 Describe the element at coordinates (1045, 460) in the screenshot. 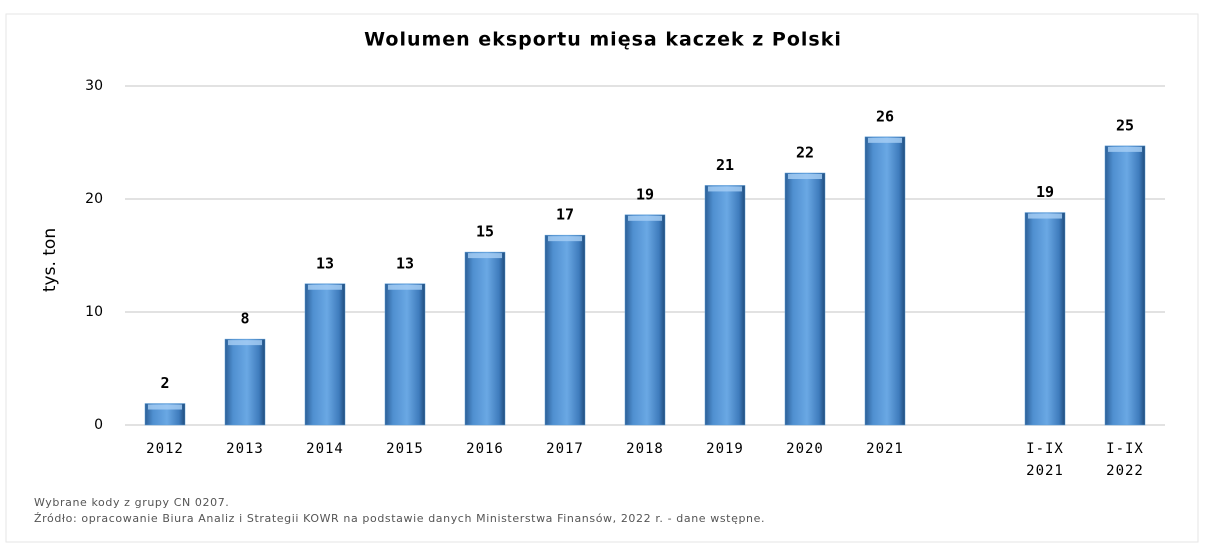

I see `x-tick-label: I-IX 2021` at that location.